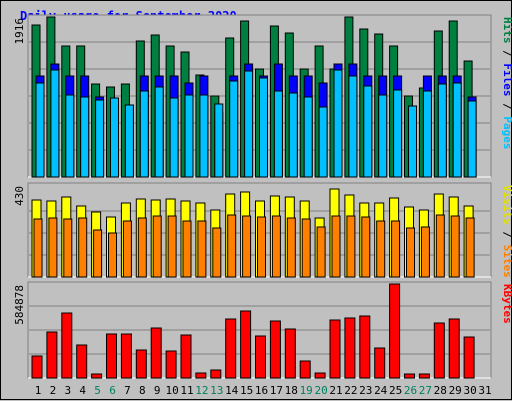 The width and height of the screenshot is (512, 401). Describe the element at coordinates (381, 390) in the screenshot. I see `x-tick-label: 24` at that location.